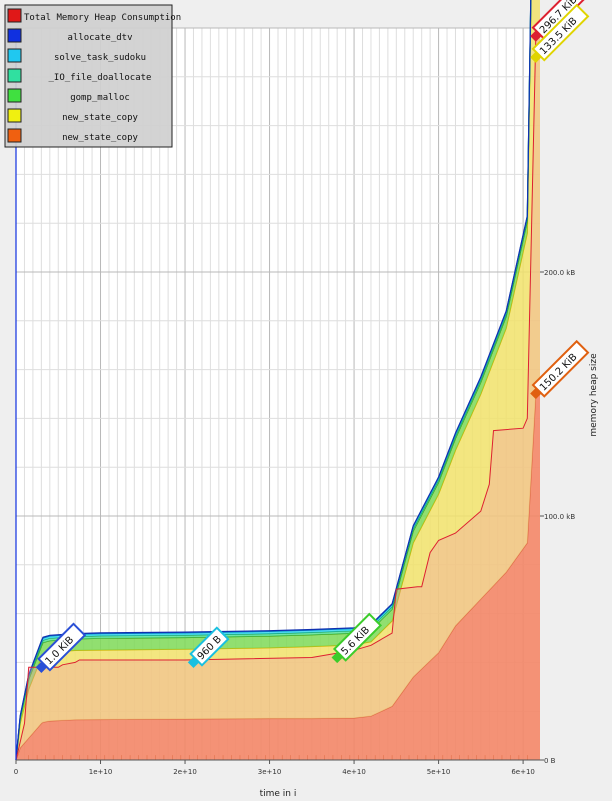 This screenshot has width=612, height=801. What do you see at coordinates (16, 772) in the screenshot?
I see `x-tick-label: 0` at bounding box center [16, 772].